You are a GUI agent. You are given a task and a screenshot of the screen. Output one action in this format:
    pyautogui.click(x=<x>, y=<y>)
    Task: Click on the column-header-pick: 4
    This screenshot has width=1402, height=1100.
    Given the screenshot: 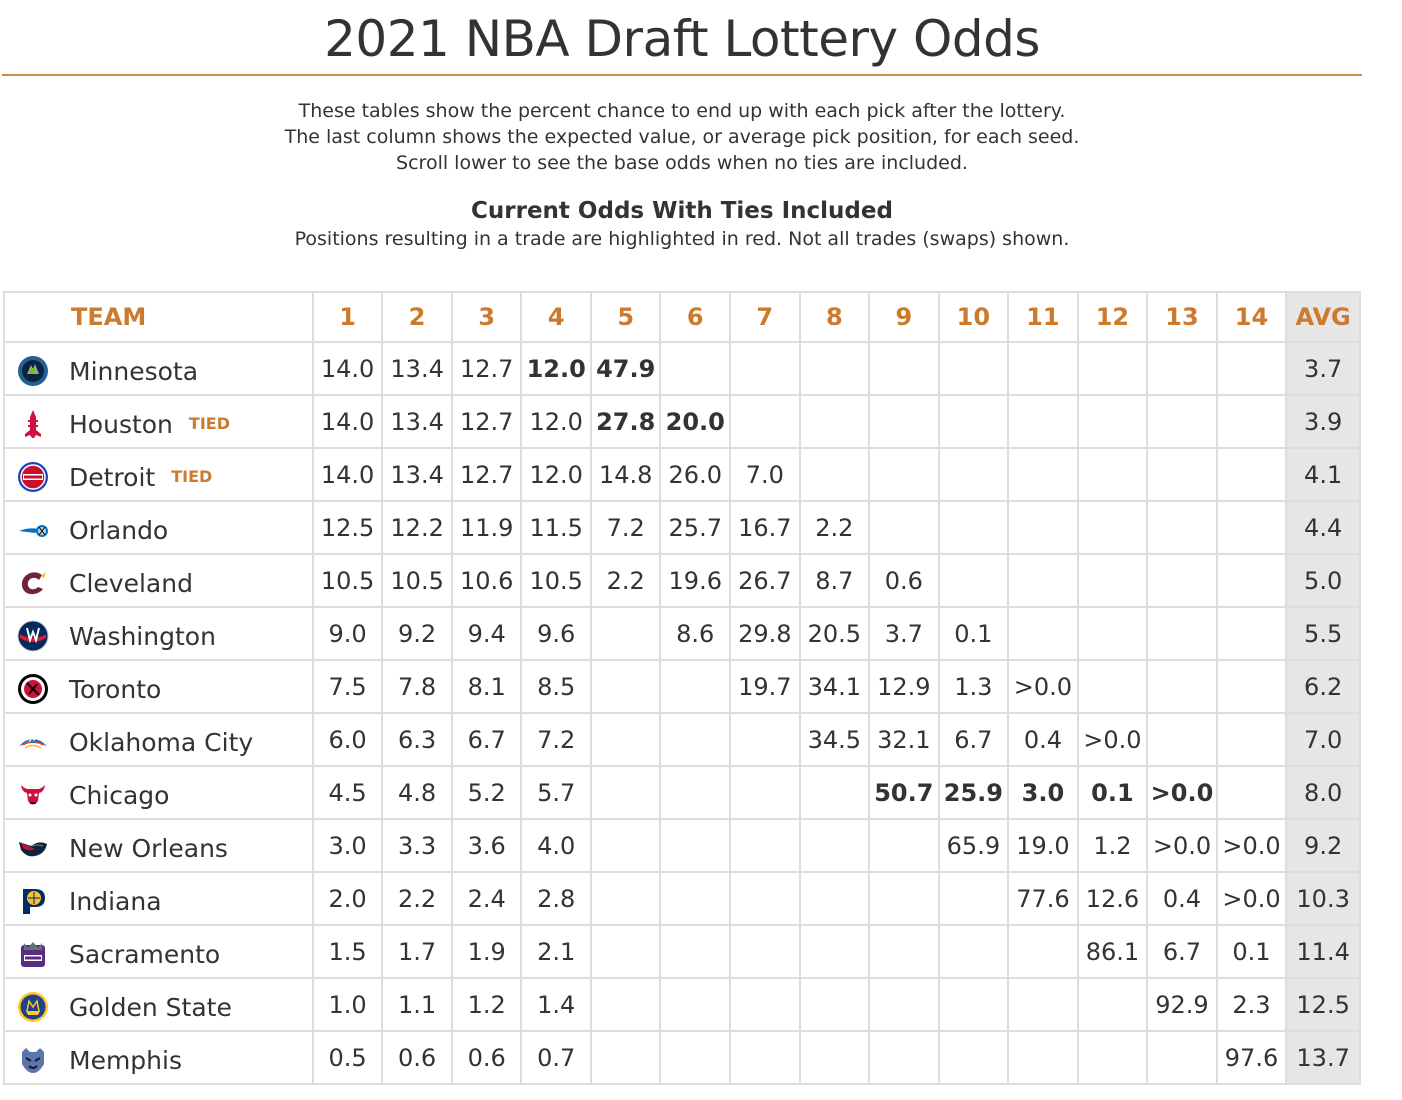 What is the action you would take?
    pyautogui.click(x=556, y=317)
    